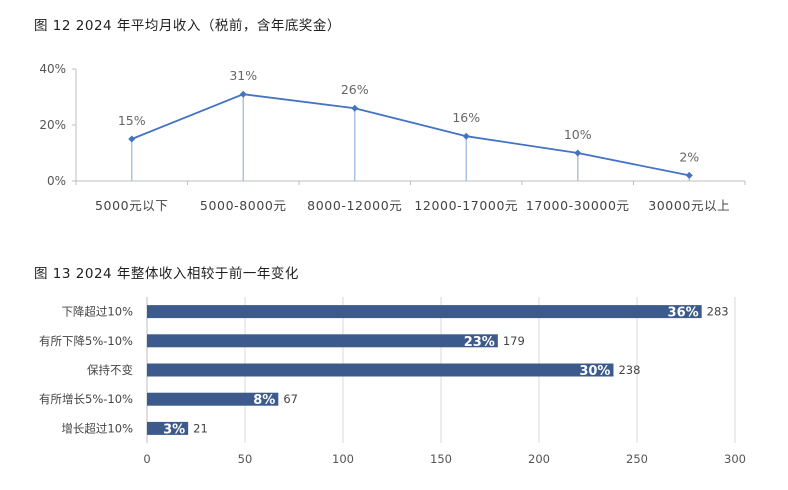  I want to click on x-category-label: 5000元以下, so click(132, 205).